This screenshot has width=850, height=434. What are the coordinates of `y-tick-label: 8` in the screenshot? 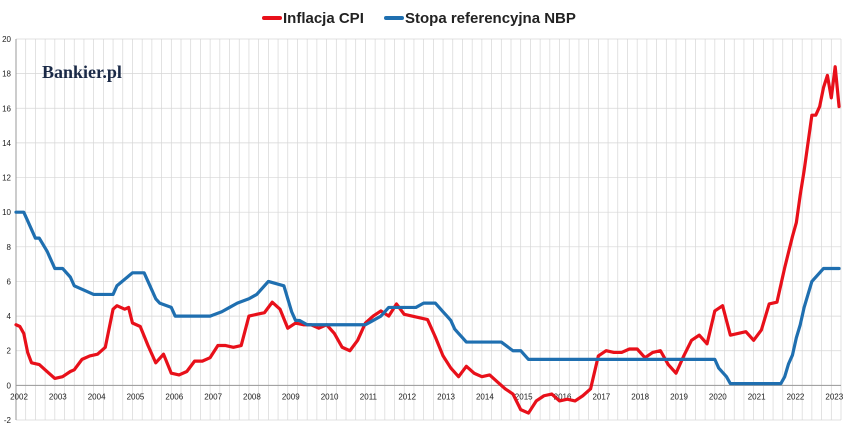 It's located at (9, 247).